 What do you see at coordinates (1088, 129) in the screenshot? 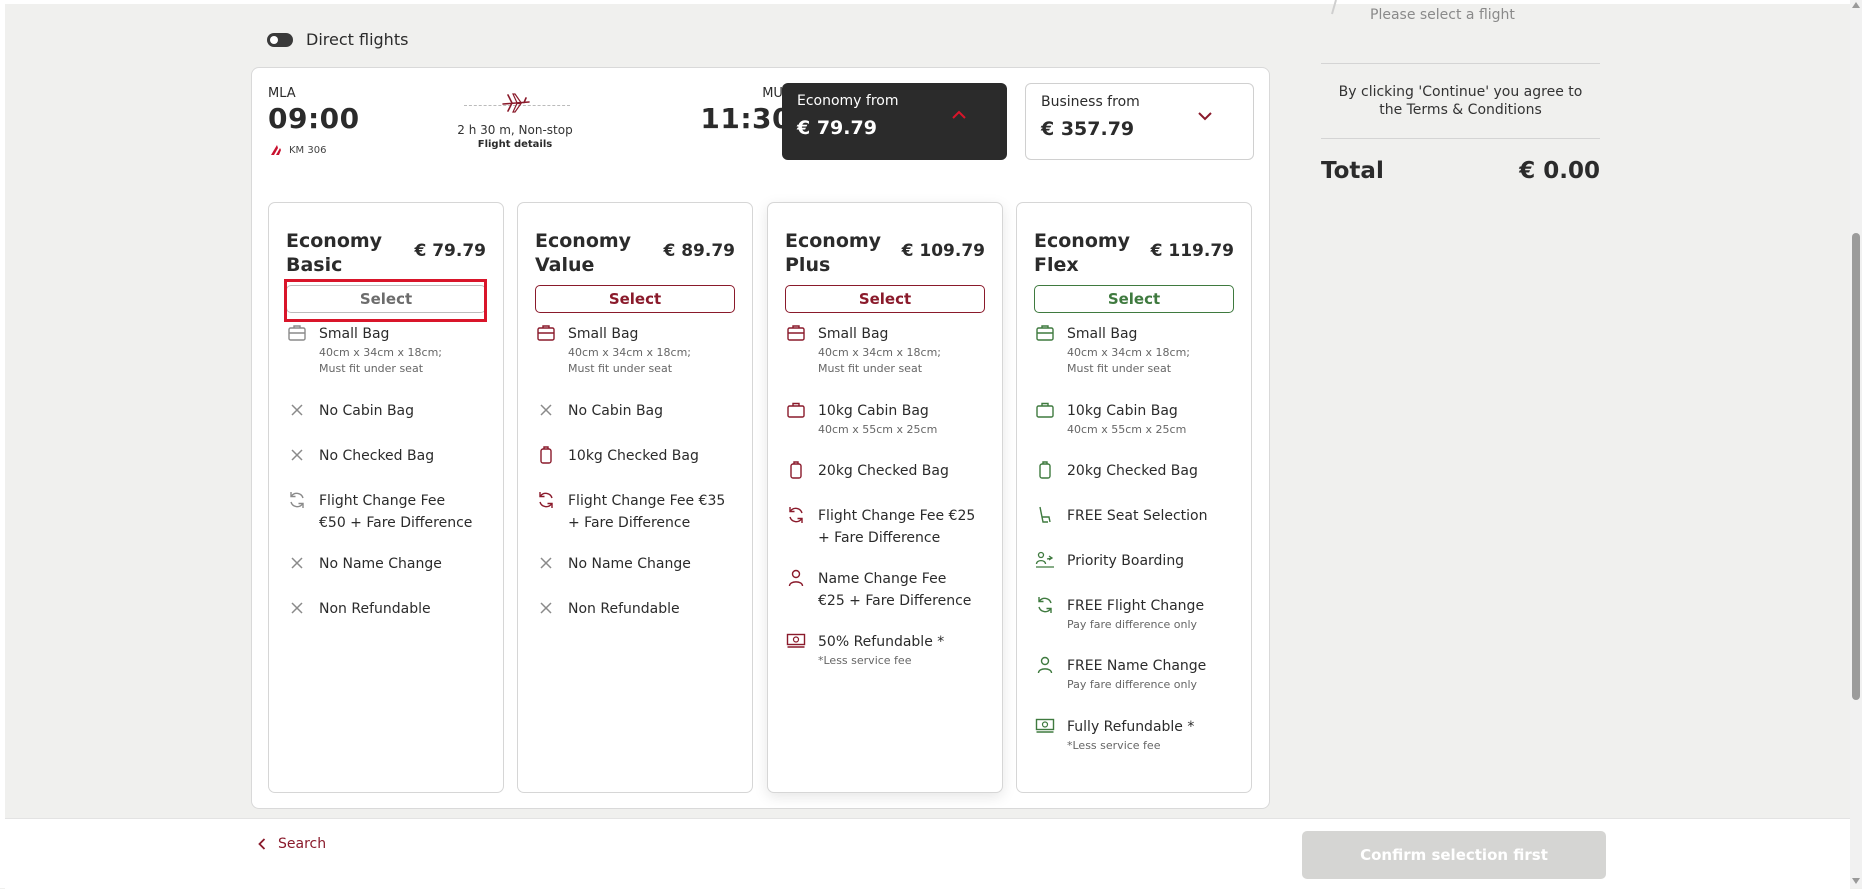
I see `business-from-price: € 357.79` at bounding box center [1088, 129].